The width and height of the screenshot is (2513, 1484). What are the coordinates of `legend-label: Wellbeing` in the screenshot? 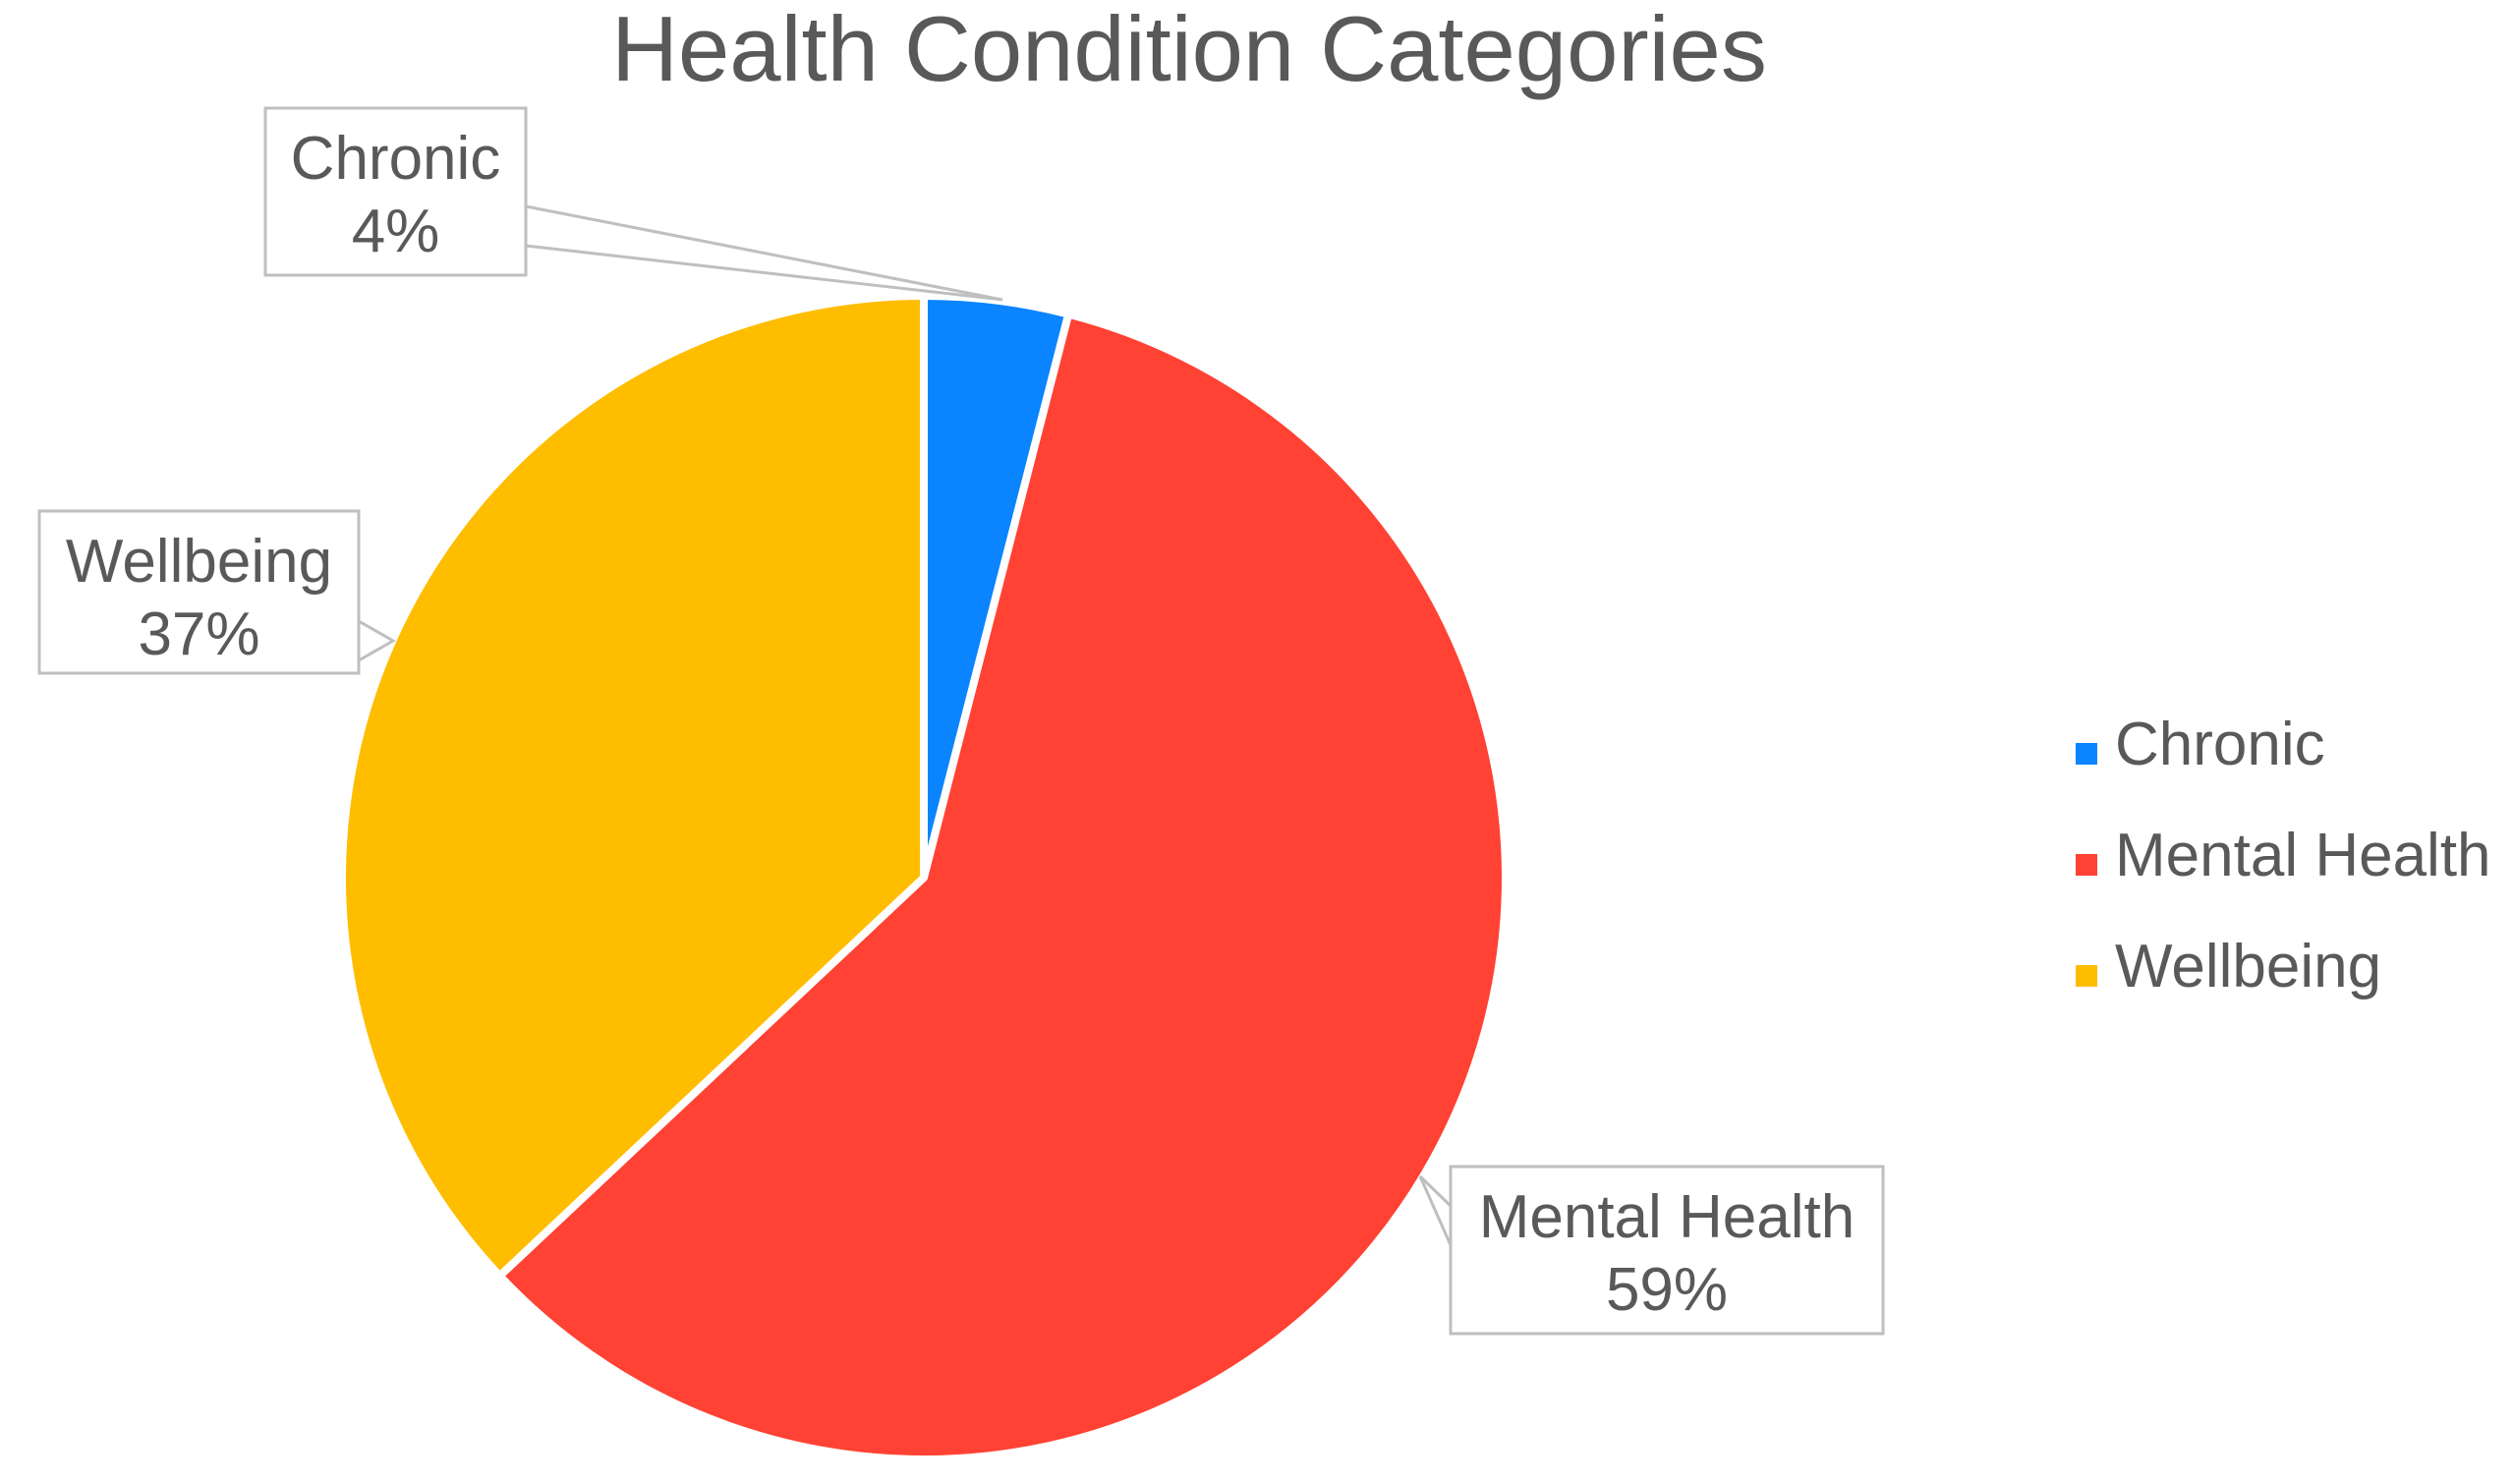 It's located at (2248, 966).